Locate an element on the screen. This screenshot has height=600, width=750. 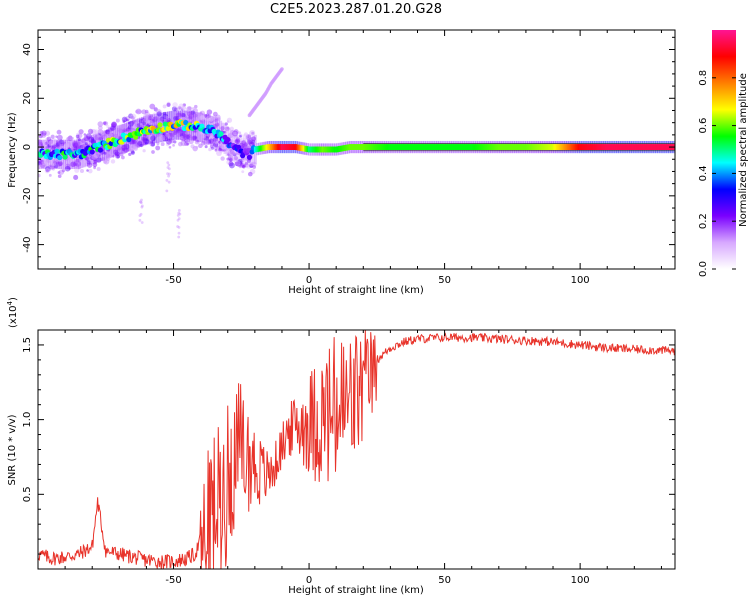
snr-y-multiplier: (x104) is located at coordinates (12, 312).